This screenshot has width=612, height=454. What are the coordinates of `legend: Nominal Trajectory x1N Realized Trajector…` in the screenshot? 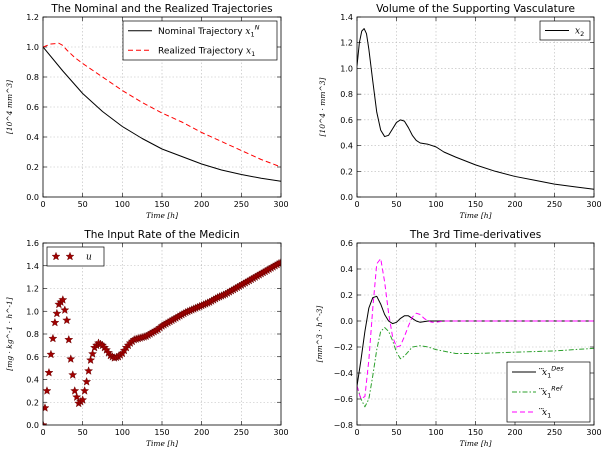 It's located at (200, 40).